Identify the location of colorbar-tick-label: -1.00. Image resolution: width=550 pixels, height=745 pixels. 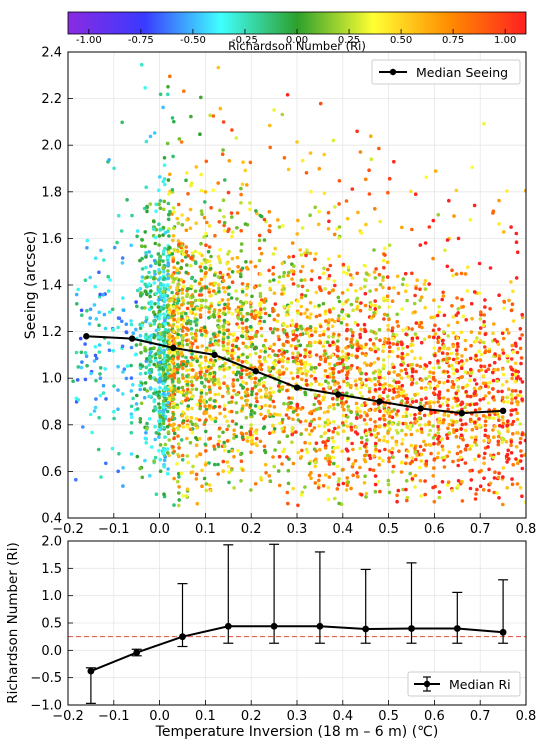
(89, 40).